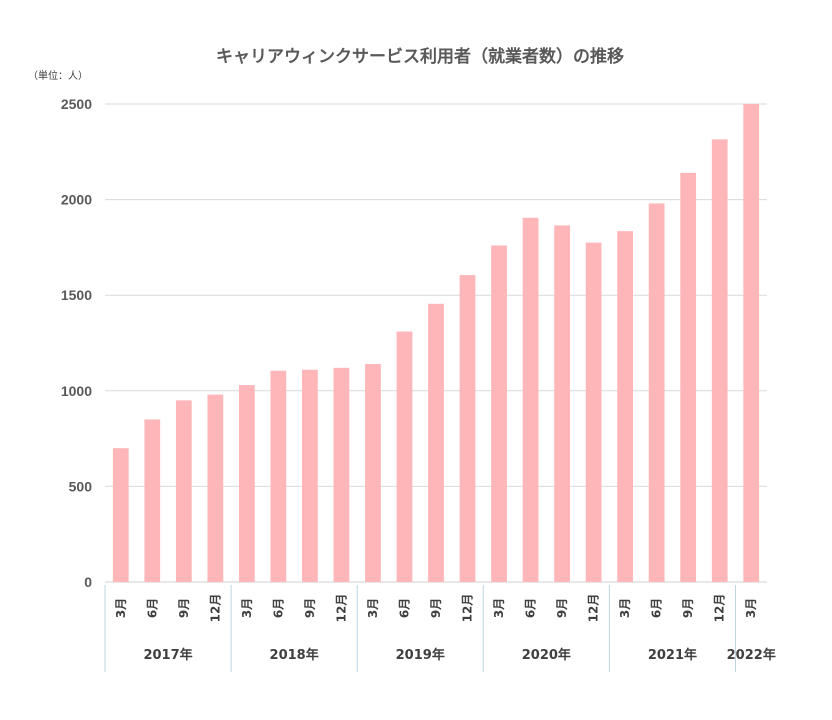 This screenshot has height=720, width=832. What do you see at coordinates (76, 295) in the screenshot?
I see `y-tick-label: 1500` at bounding box center [76, 295].